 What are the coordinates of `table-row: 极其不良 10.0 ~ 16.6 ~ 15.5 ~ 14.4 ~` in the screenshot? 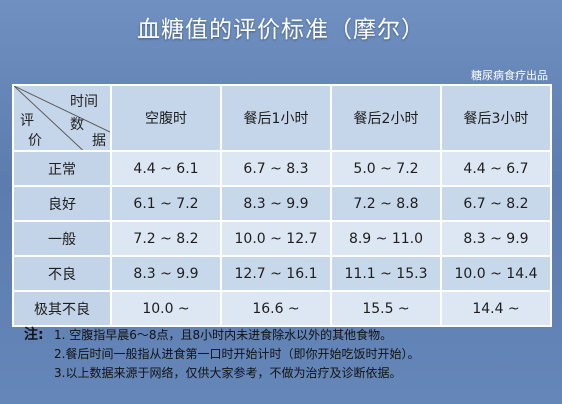 It's located at (282, 308).